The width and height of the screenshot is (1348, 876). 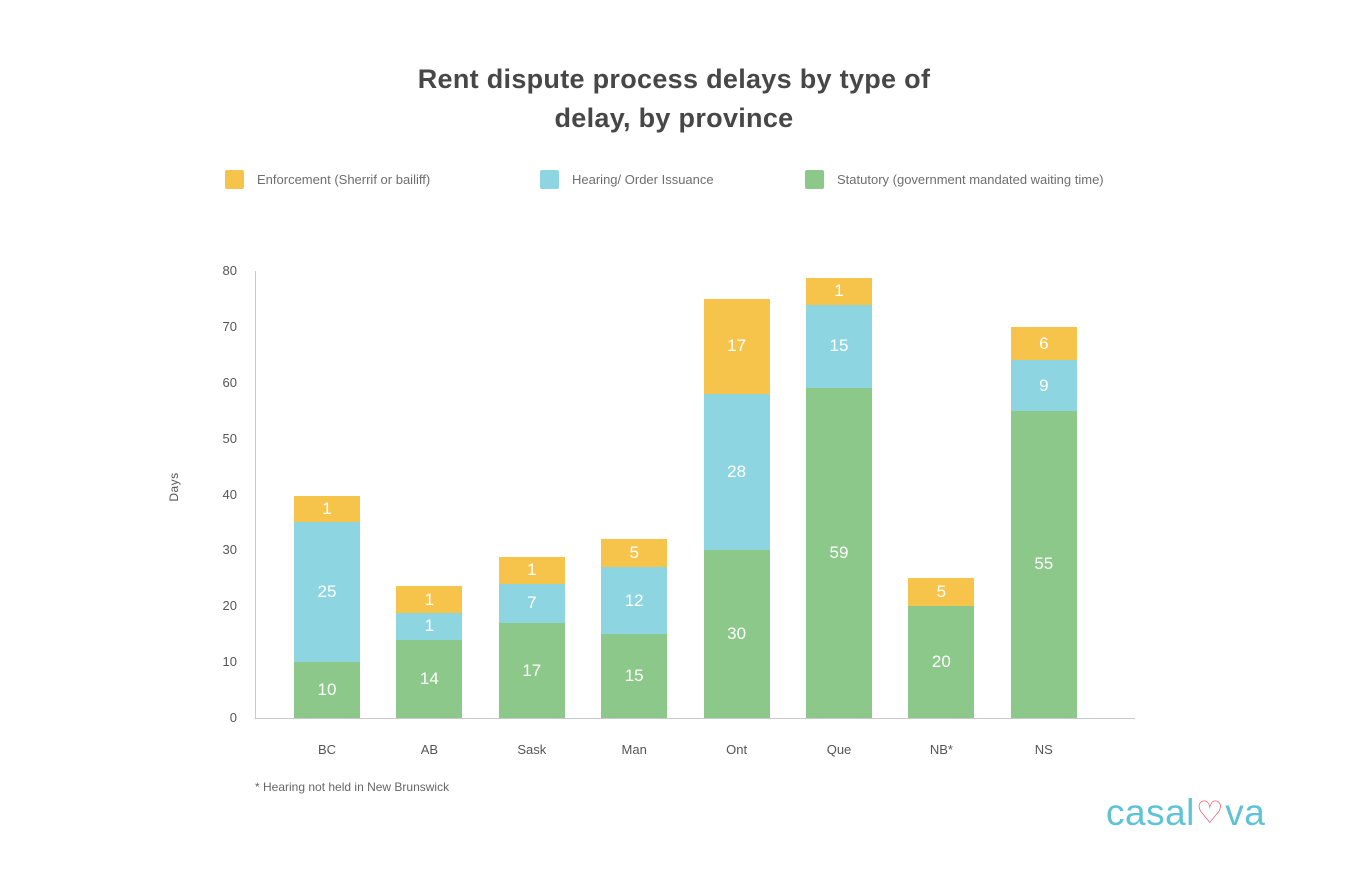 I want to click on chart-title-line2: delay, by province, so click(x=674, y=118).